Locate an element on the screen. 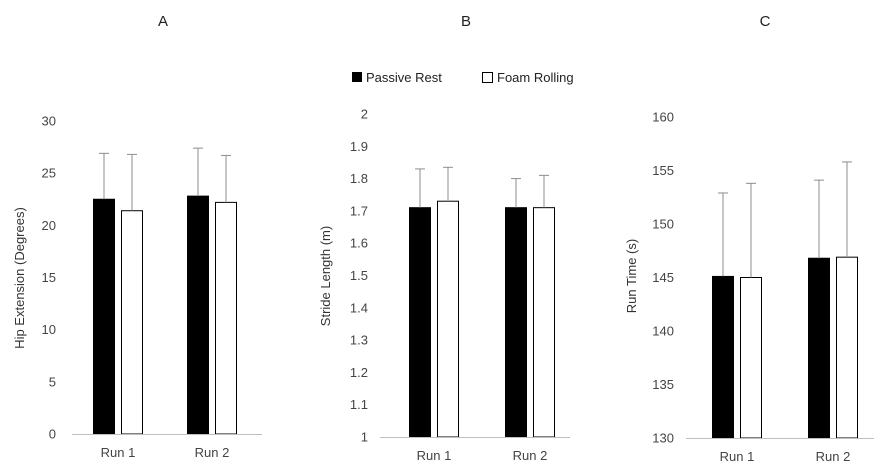 The width and height of the screenshot is (877, 466). panel-b-y-tick-label: 1.3 is located at coordinates (359, 340).